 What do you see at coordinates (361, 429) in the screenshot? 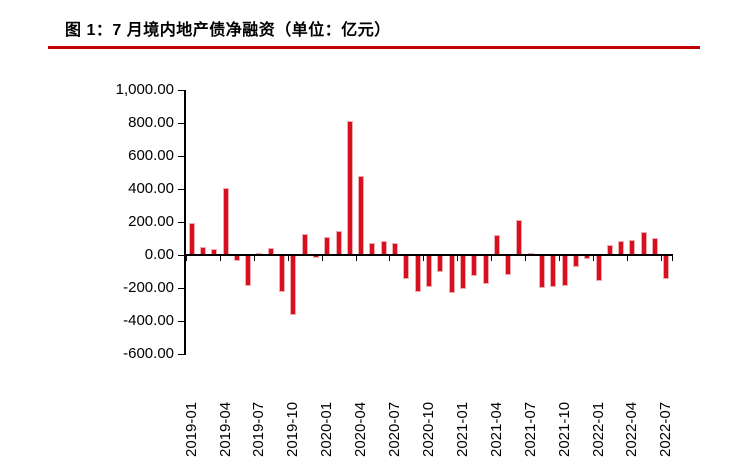
I see `x-tick-label: 2020-04` at bounding box center [361, 429].